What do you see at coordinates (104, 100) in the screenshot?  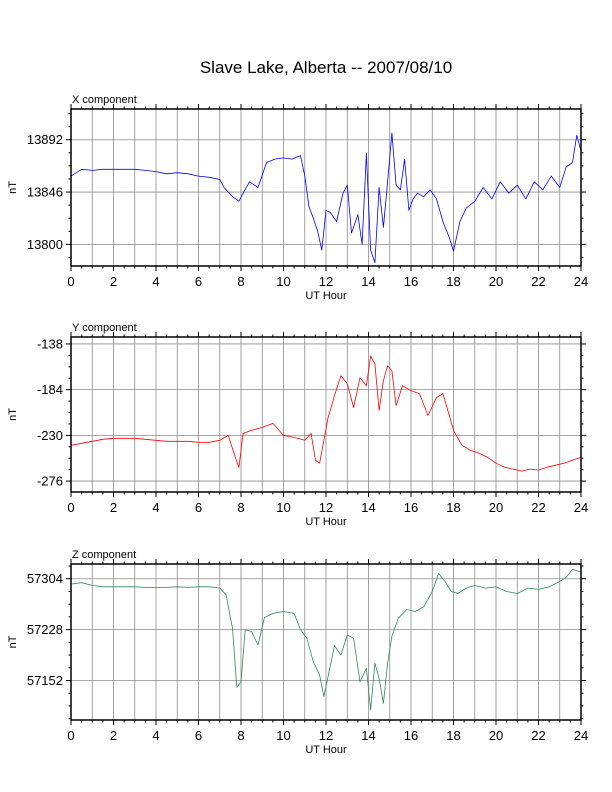 I see `panel-label: X component` at bounding box center [104, 100].